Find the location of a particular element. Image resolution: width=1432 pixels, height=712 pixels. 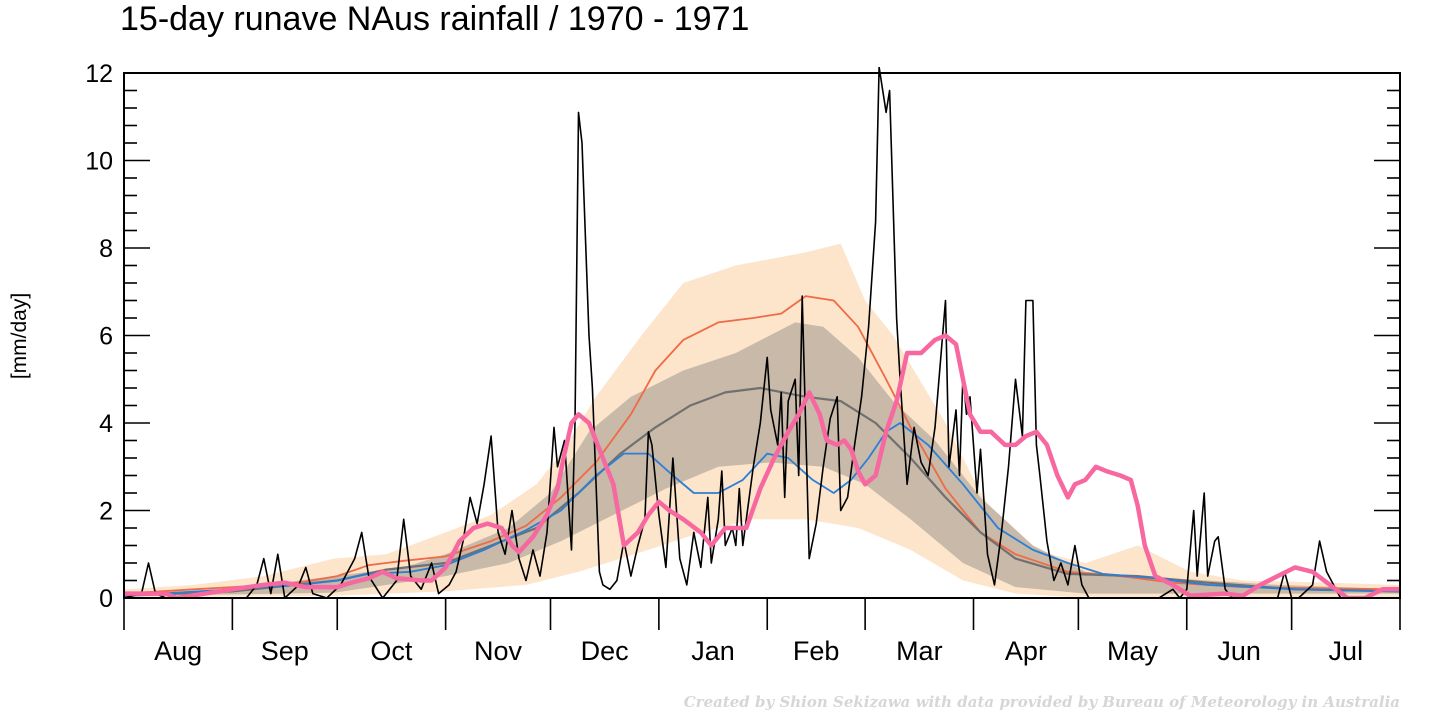

x-month-label: Feb is located at coordinates (816, 651).